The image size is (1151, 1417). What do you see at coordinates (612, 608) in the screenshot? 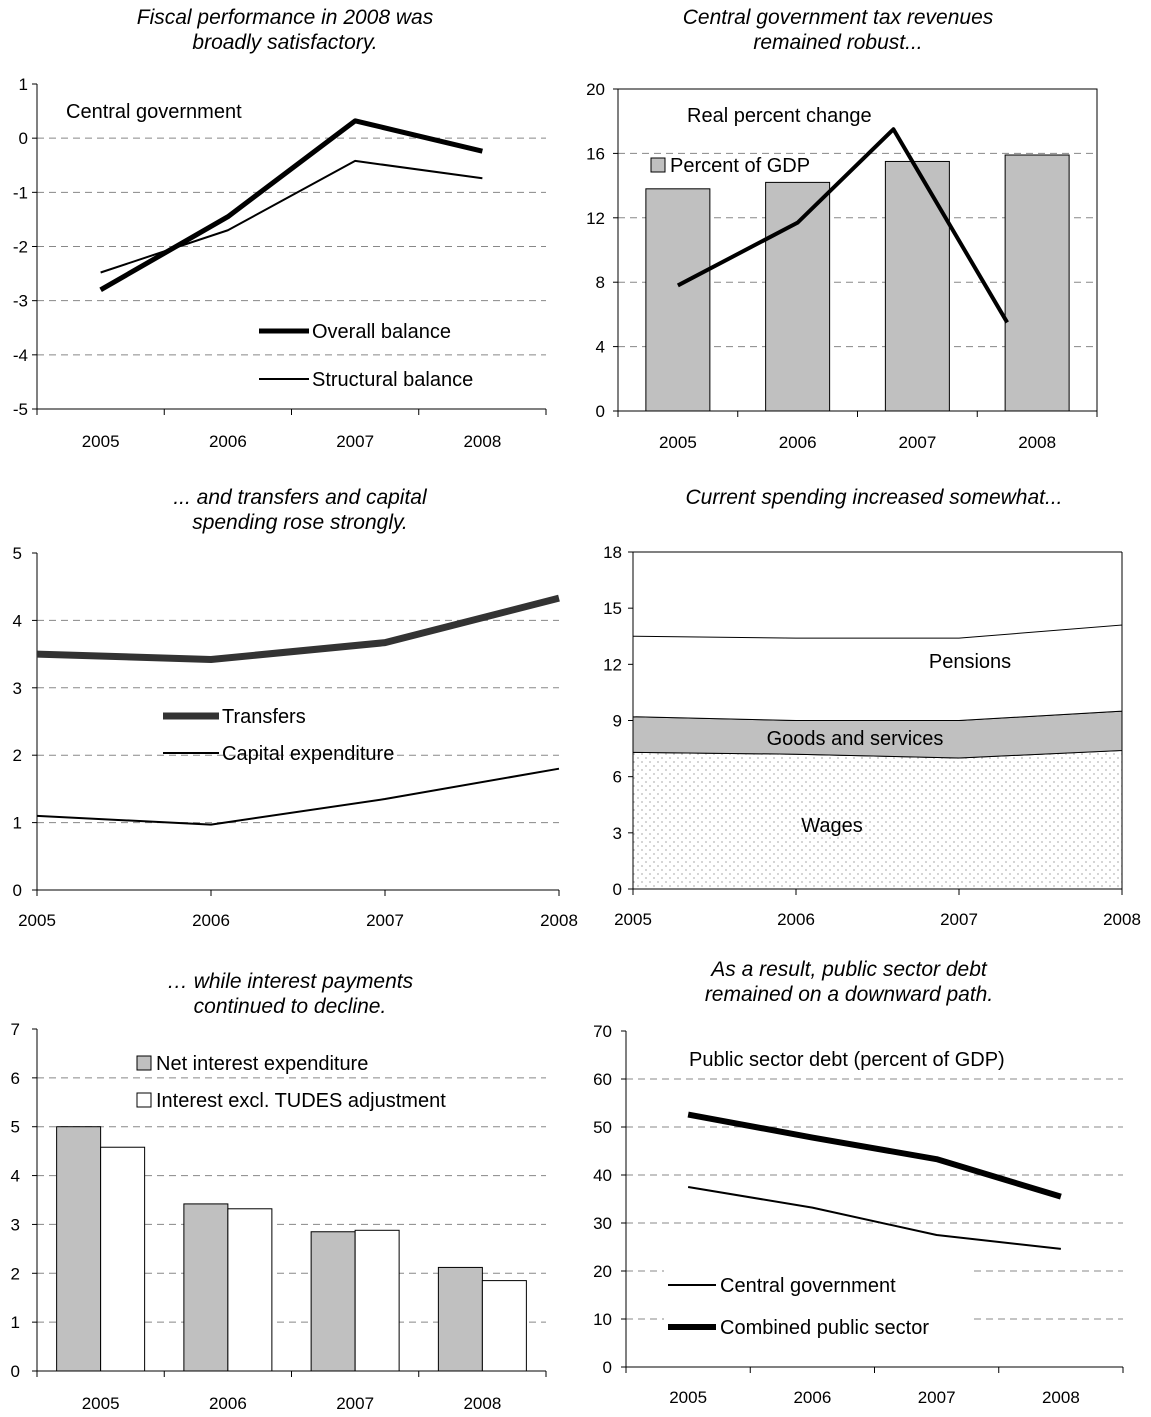
I see `y-tick-label: 15` at bounding box center [612, 608].